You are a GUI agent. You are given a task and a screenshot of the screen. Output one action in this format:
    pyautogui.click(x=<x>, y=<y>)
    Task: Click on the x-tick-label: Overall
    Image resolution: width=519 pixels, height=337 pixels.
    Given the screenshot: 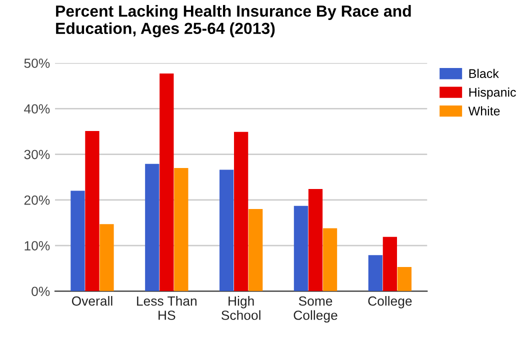 What is the action you would take?
    pyautogui.click(x=92, y=301)
    